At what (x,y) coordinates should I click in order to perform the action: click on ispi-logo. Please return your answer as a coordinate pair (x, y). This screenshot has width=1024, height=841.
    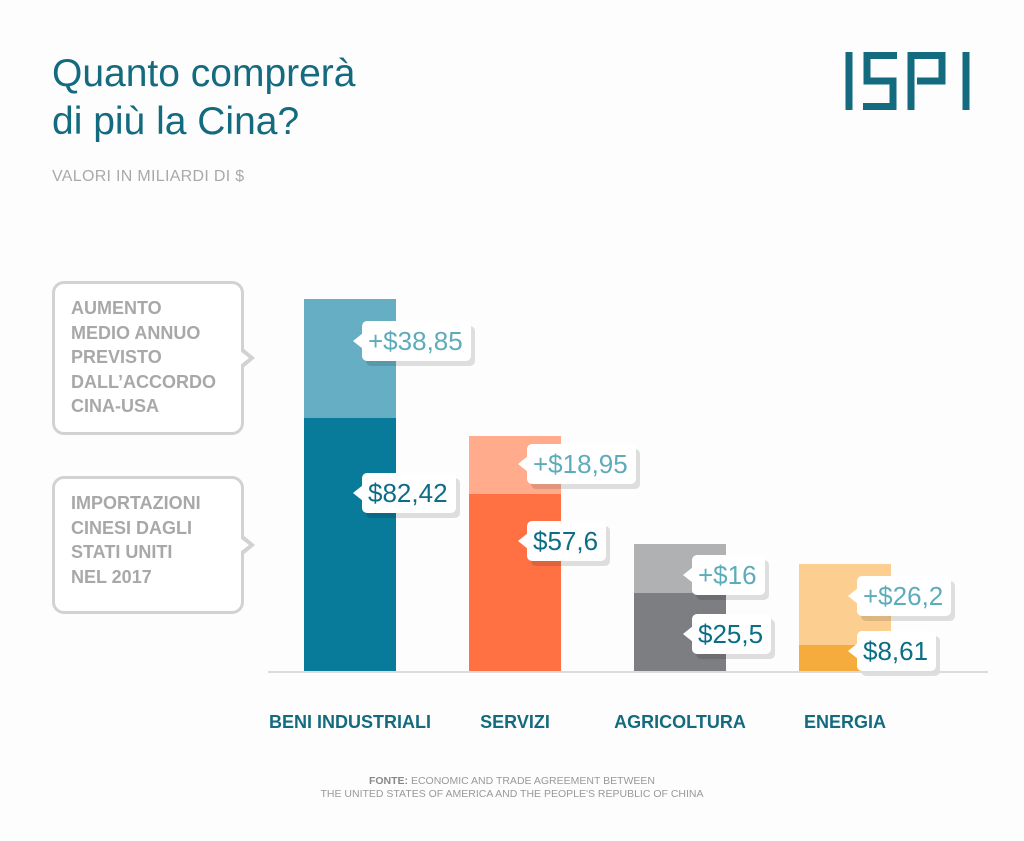
    Looking at the image, I should click on (907, 81).